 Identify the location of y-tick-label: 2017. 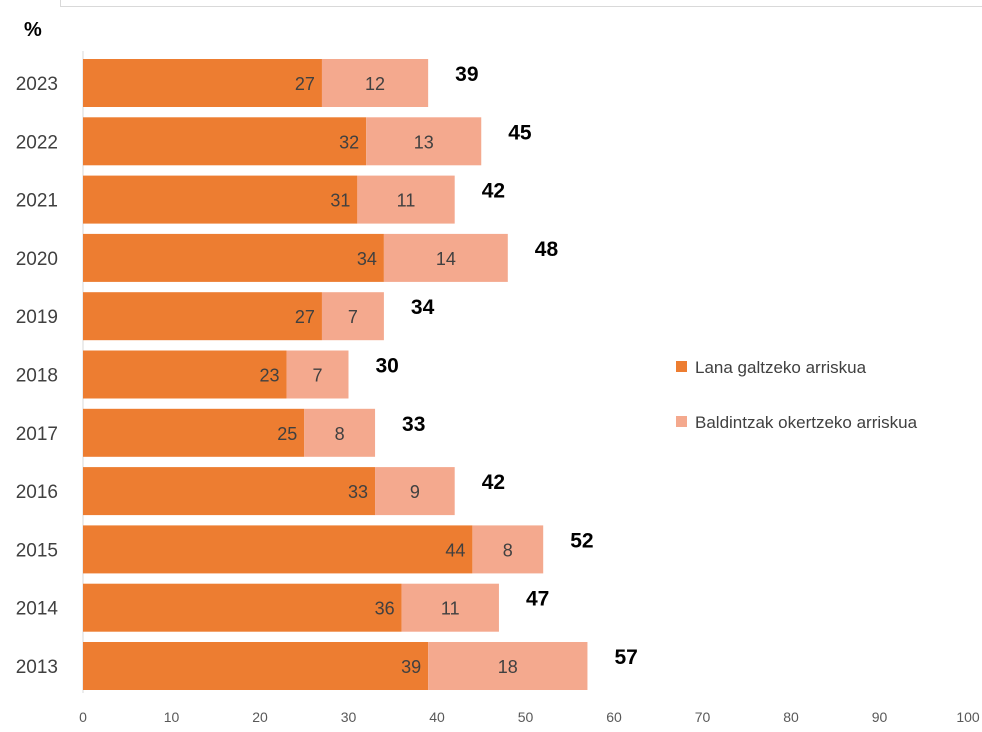
(37, 434).